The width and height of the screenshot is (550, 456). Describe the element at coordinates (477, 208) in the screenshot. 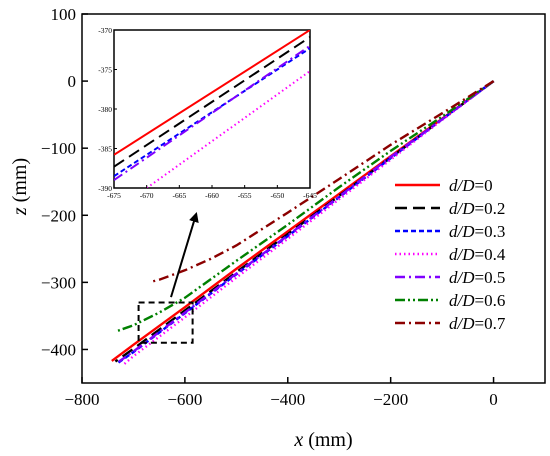

I see `legend-label: d/D=0.2` at that location.